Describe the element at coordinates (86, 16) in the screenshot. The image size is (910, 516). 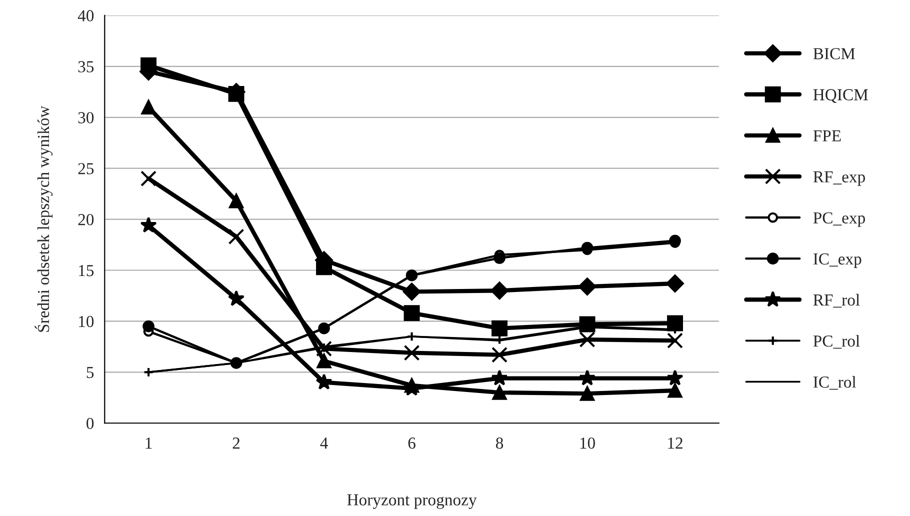
I see `y-tick-label: 40` at that location.